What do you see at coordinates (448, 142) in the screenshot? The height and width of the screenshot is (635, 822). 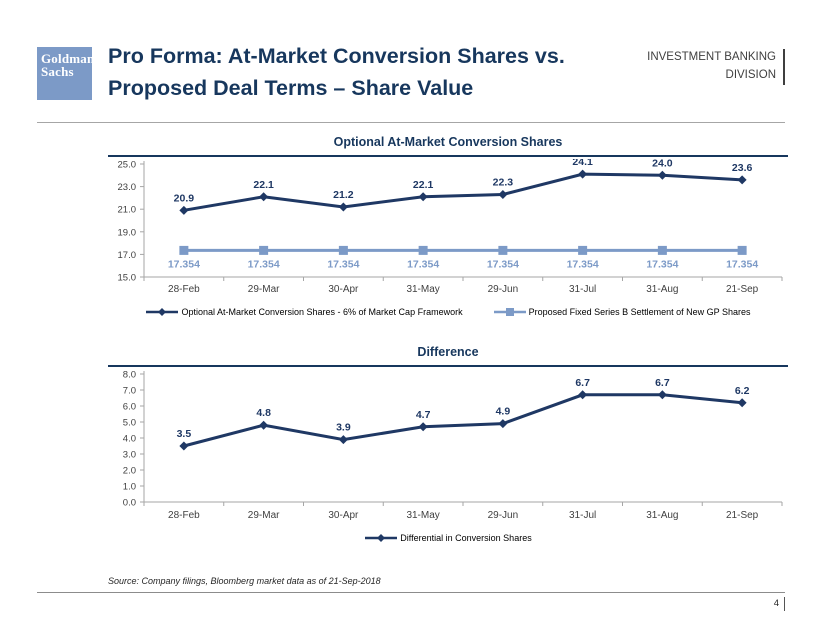 I see `chart-title: Optional At-Market Conversion Shares` at bounding box center [448, 142].